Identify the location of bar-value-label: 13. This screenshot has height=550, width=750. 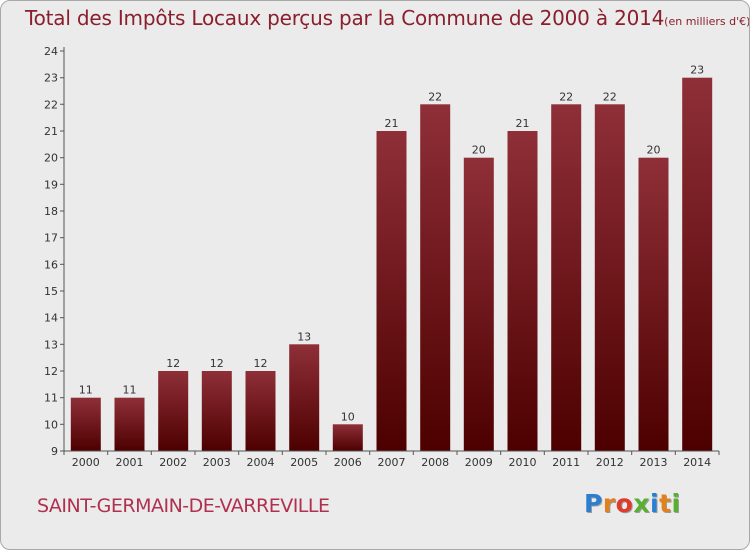
(304, 336).